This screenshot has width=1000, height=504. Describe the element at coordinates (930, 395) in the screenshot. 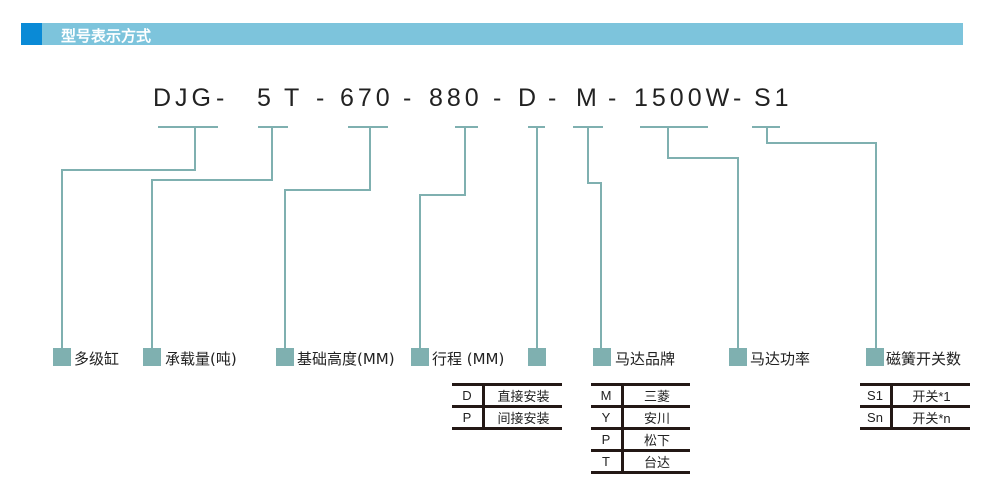

I see `name: 开关*1` at that location.